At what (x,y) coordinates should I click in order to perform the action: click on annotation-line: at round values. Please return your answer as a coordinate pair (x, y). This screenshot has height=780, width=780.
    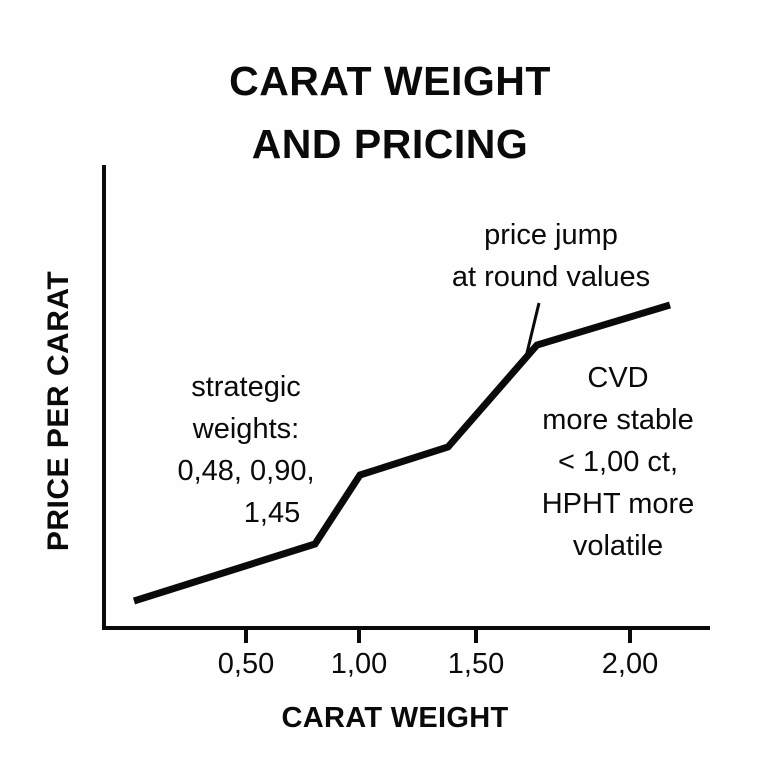
    Looking at the image, I should click on (551, 277).